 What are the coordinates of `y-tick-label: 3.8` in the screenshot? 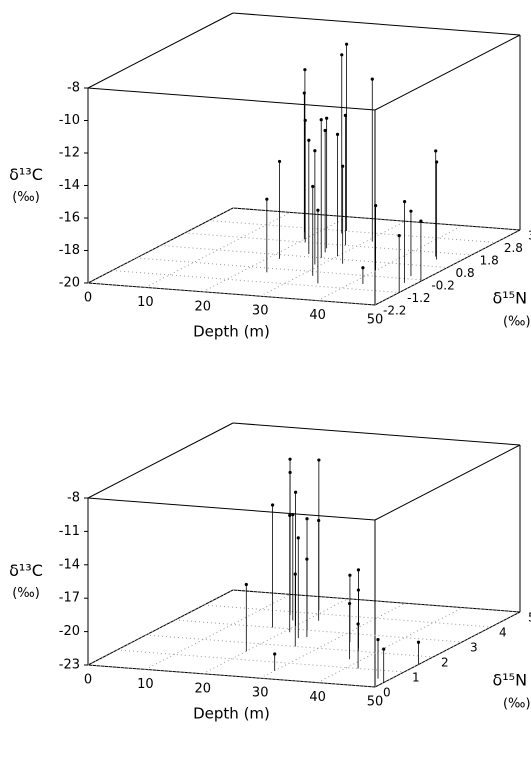 It's located at (529, 236).